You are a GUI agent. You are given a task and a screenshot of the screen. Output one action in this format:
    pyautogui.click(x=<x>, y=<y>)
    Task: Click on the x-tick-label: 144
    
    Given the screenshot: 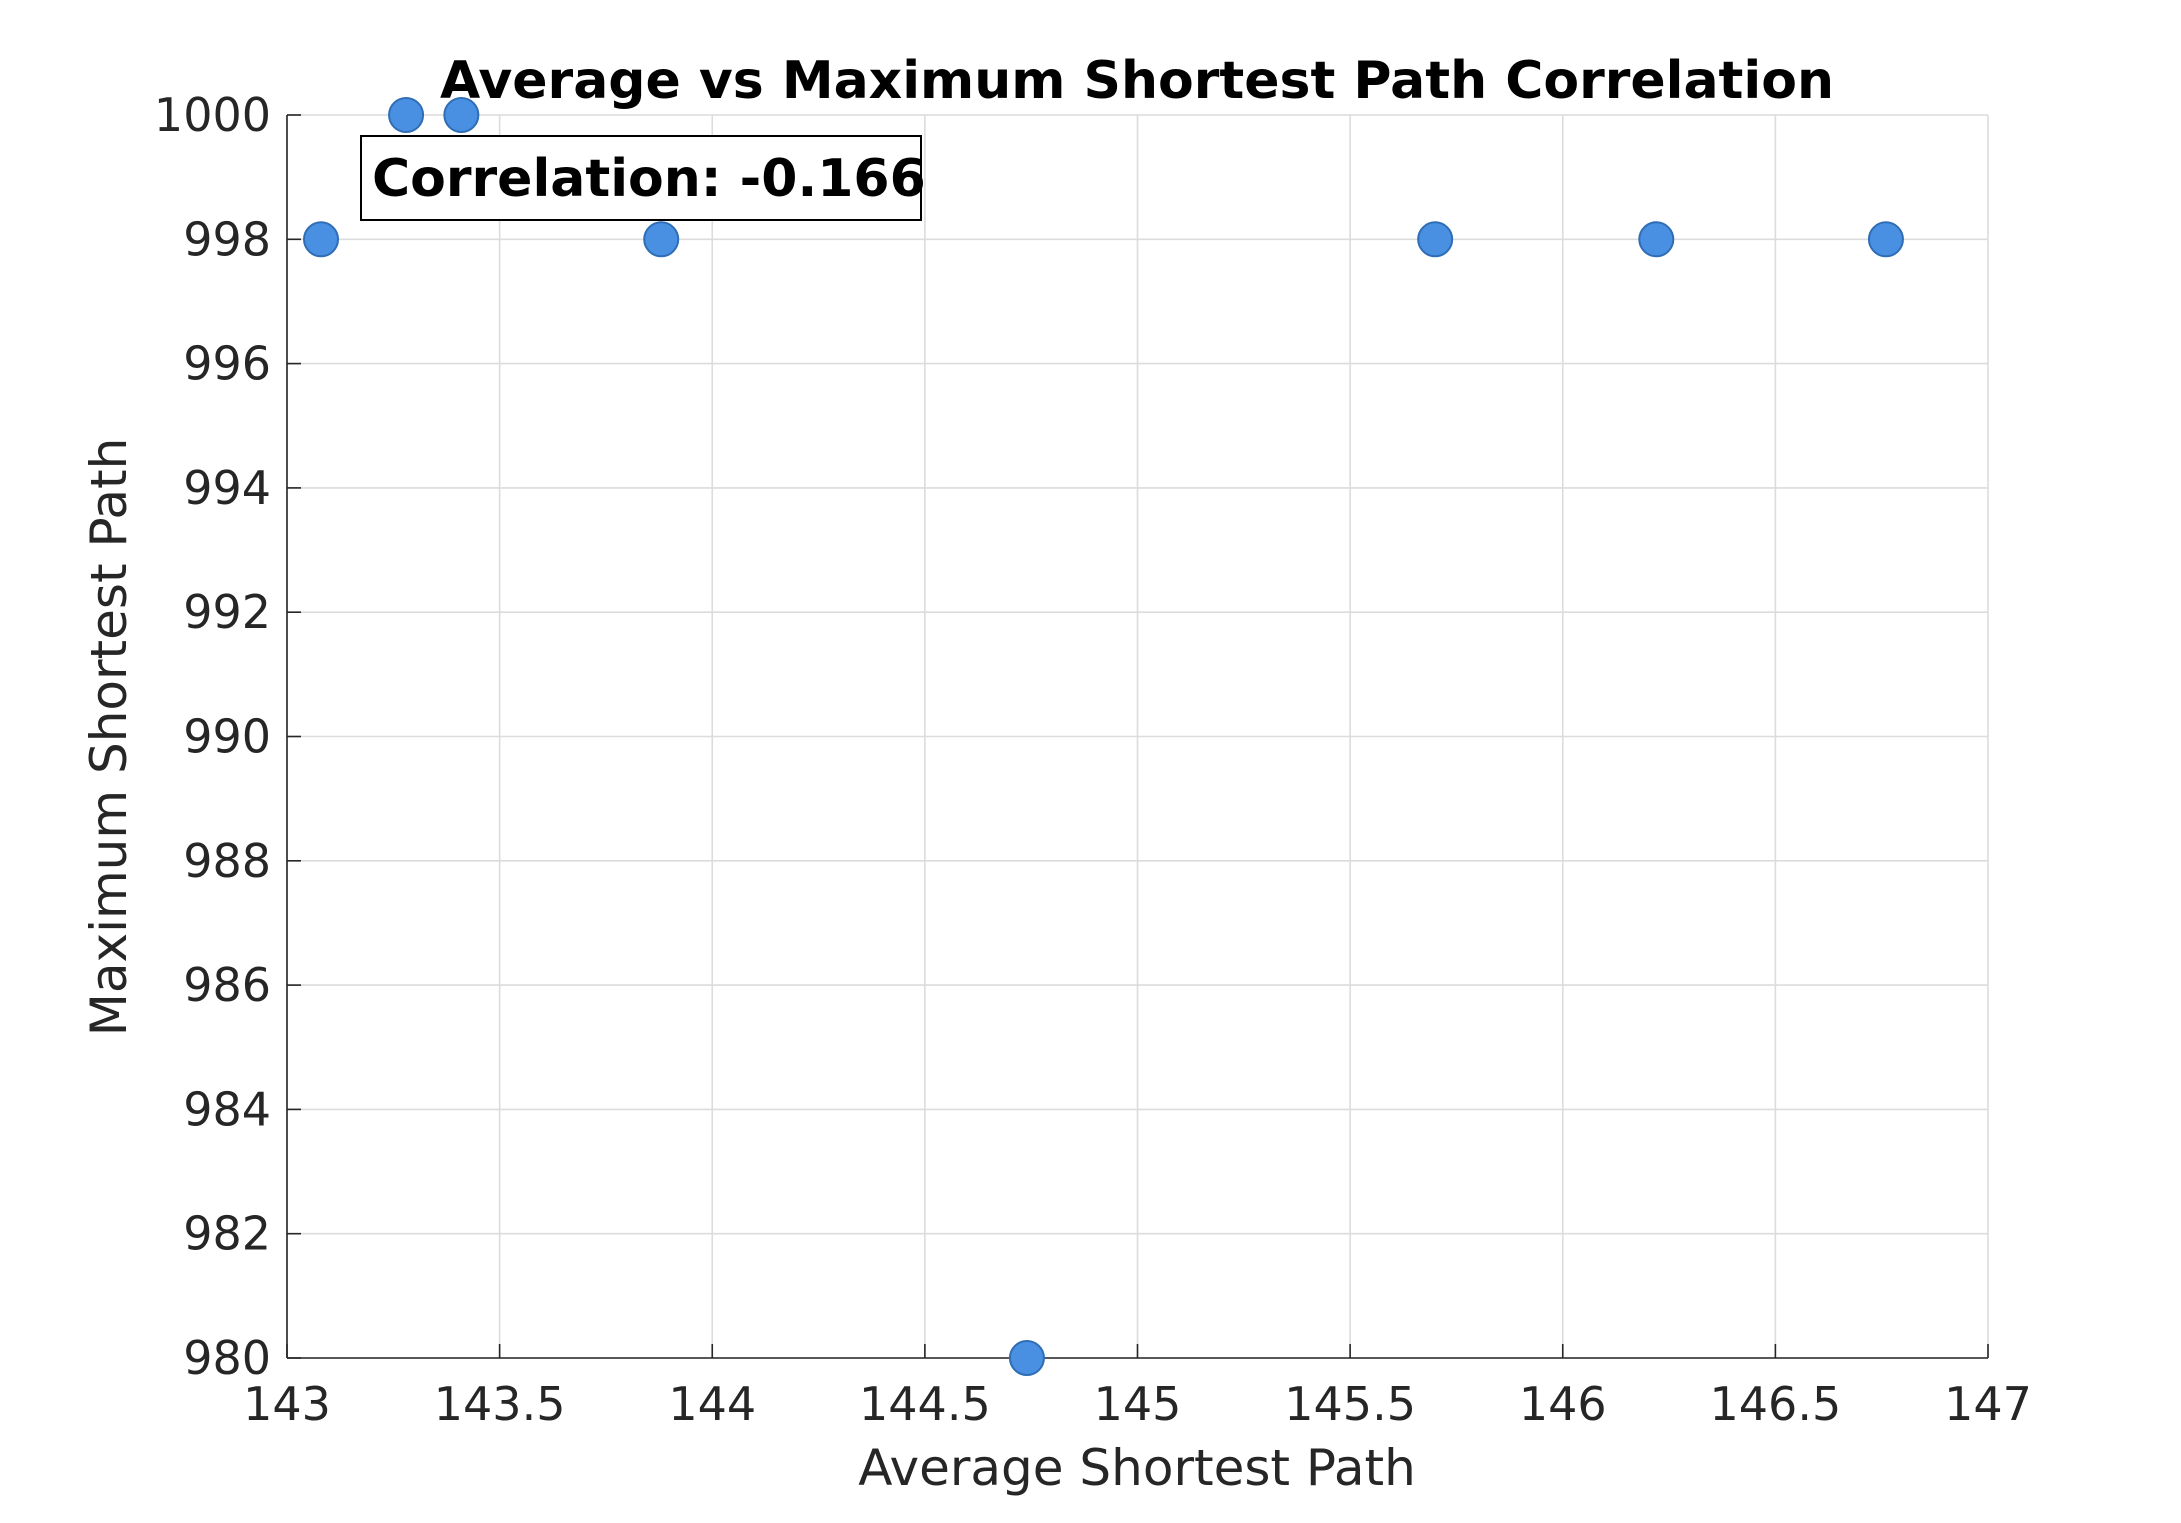 What is the action you would take?
    pyautogui.click(x=712, y=1404)
    